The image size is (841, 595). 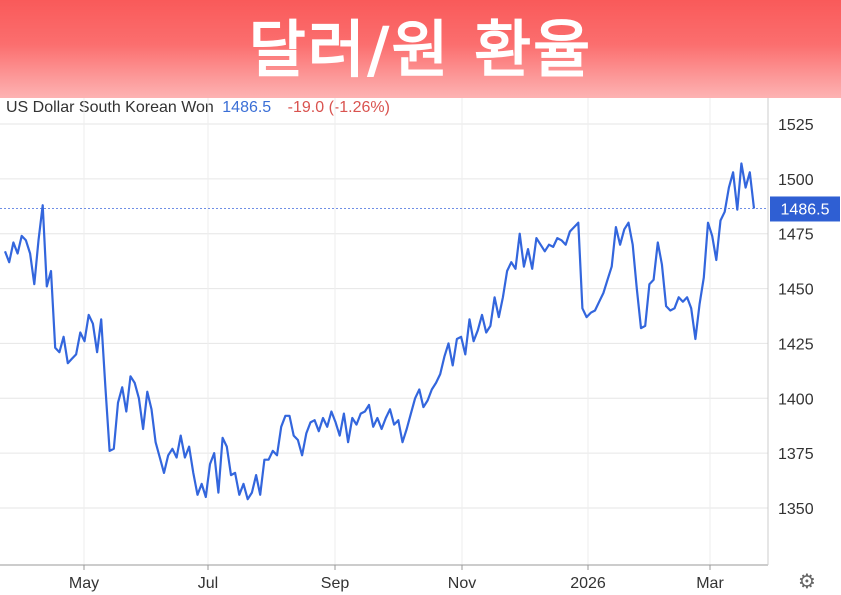 I want to click on y-tick-label: 1525, so click(x=796, y=125).